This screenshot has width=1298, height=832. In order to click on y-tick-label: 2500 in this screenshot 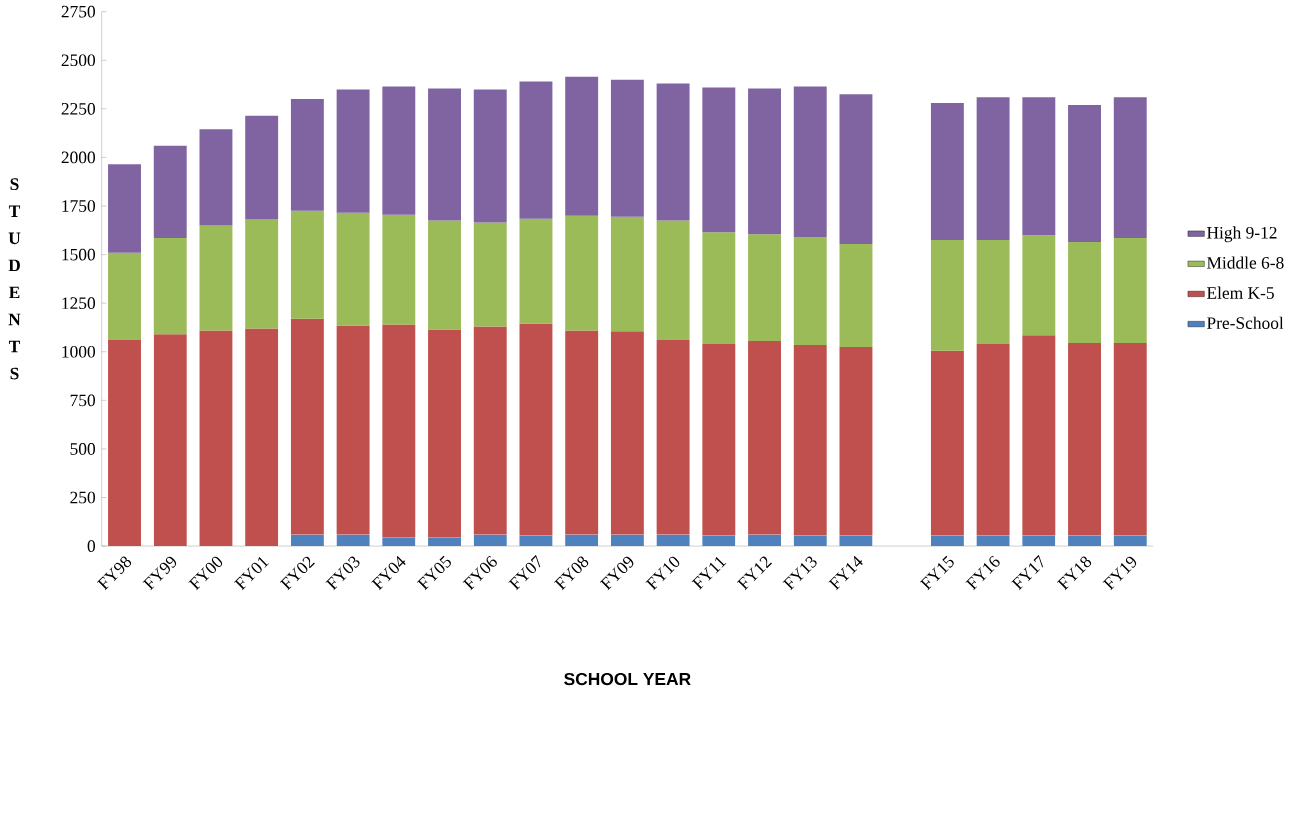, I will do `click(78, 60)`.